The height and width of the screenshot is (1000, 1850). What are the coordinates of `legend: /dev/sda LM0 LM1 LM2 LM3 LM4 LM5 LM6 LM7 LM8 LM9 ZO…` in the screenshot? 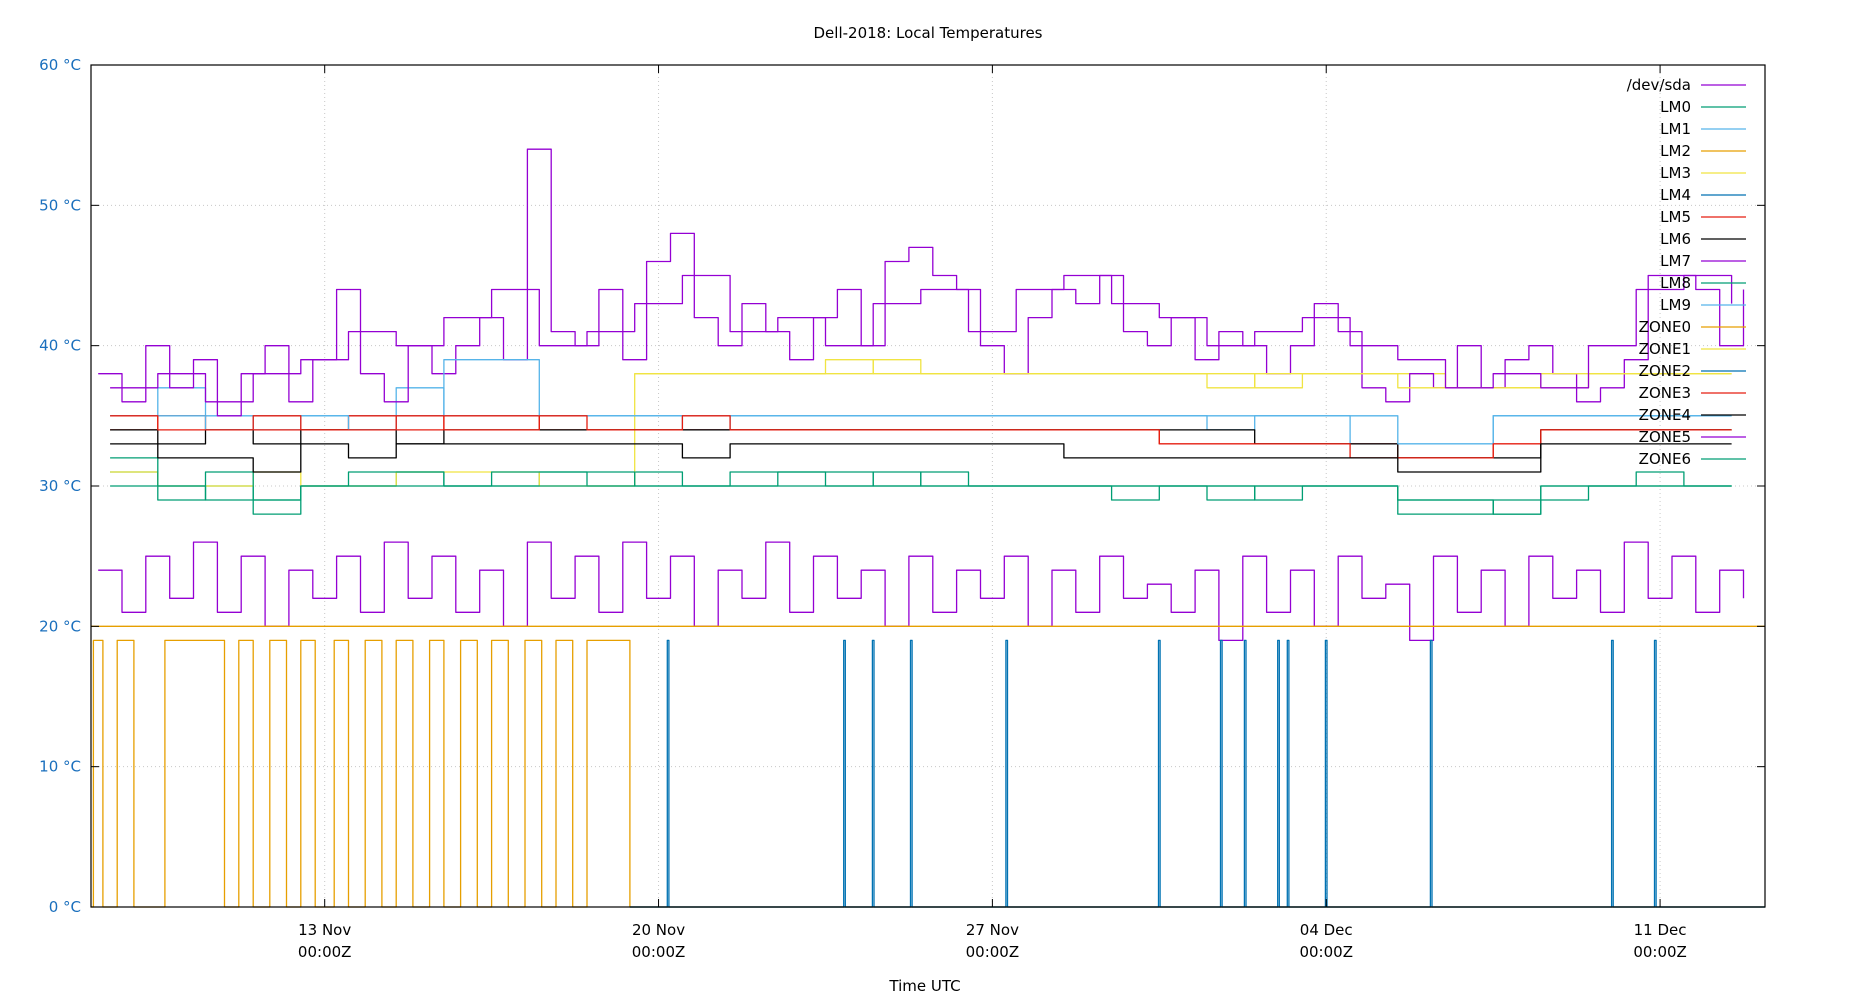 It's located at (1686, 272).